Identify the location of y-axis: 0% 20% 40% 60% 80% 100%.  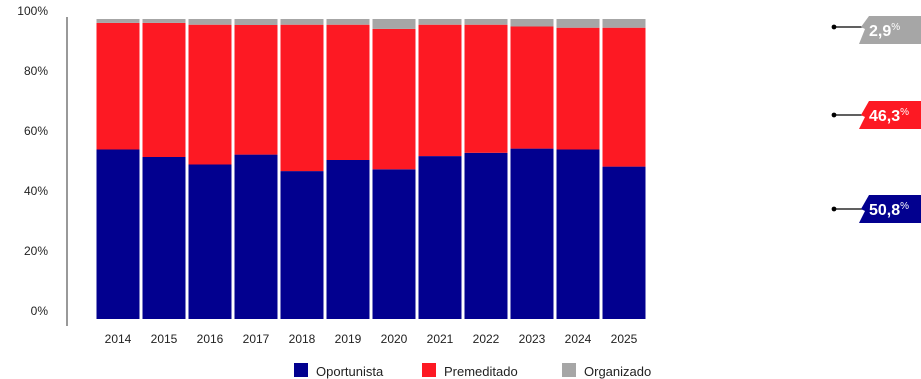
(42, 165).